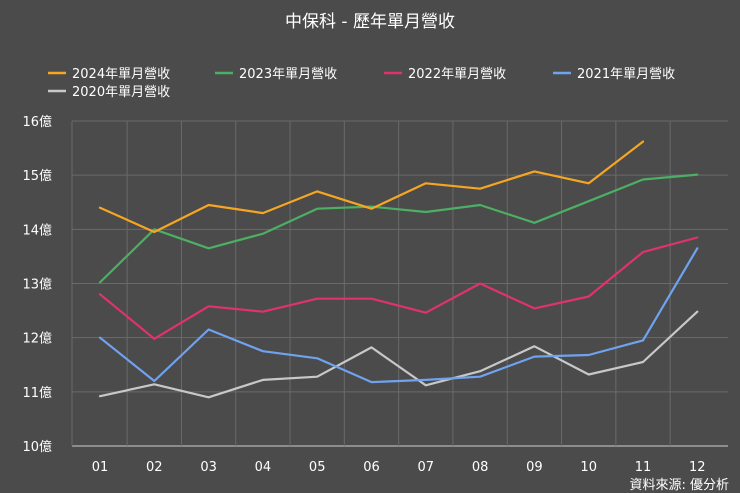  Describe the element at coordinates (37, 176) in the screenshot. I see `y-tick-label: 15億` at that location.